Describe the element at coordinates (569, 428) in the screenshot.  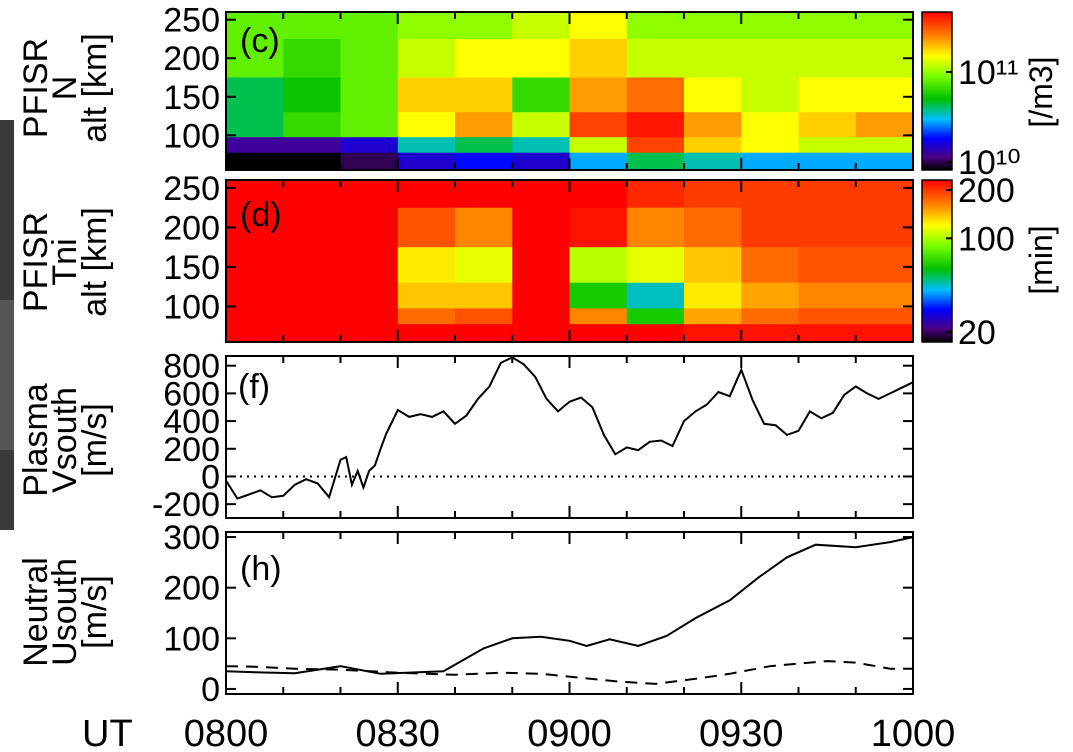
I see `lines-f` at that location.